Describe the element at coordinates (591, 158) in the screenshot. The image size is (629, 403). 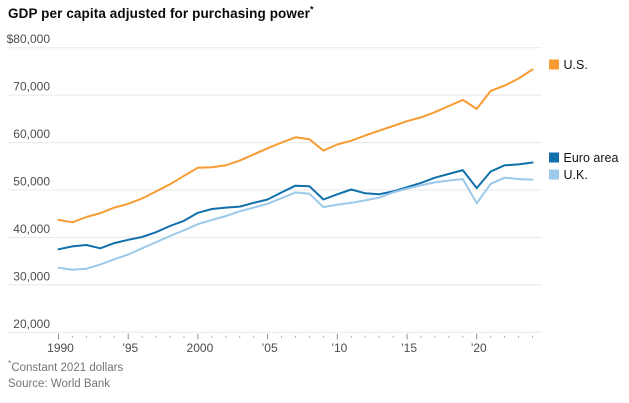
I see `legend-label-euro-area: Euro area` at that location.